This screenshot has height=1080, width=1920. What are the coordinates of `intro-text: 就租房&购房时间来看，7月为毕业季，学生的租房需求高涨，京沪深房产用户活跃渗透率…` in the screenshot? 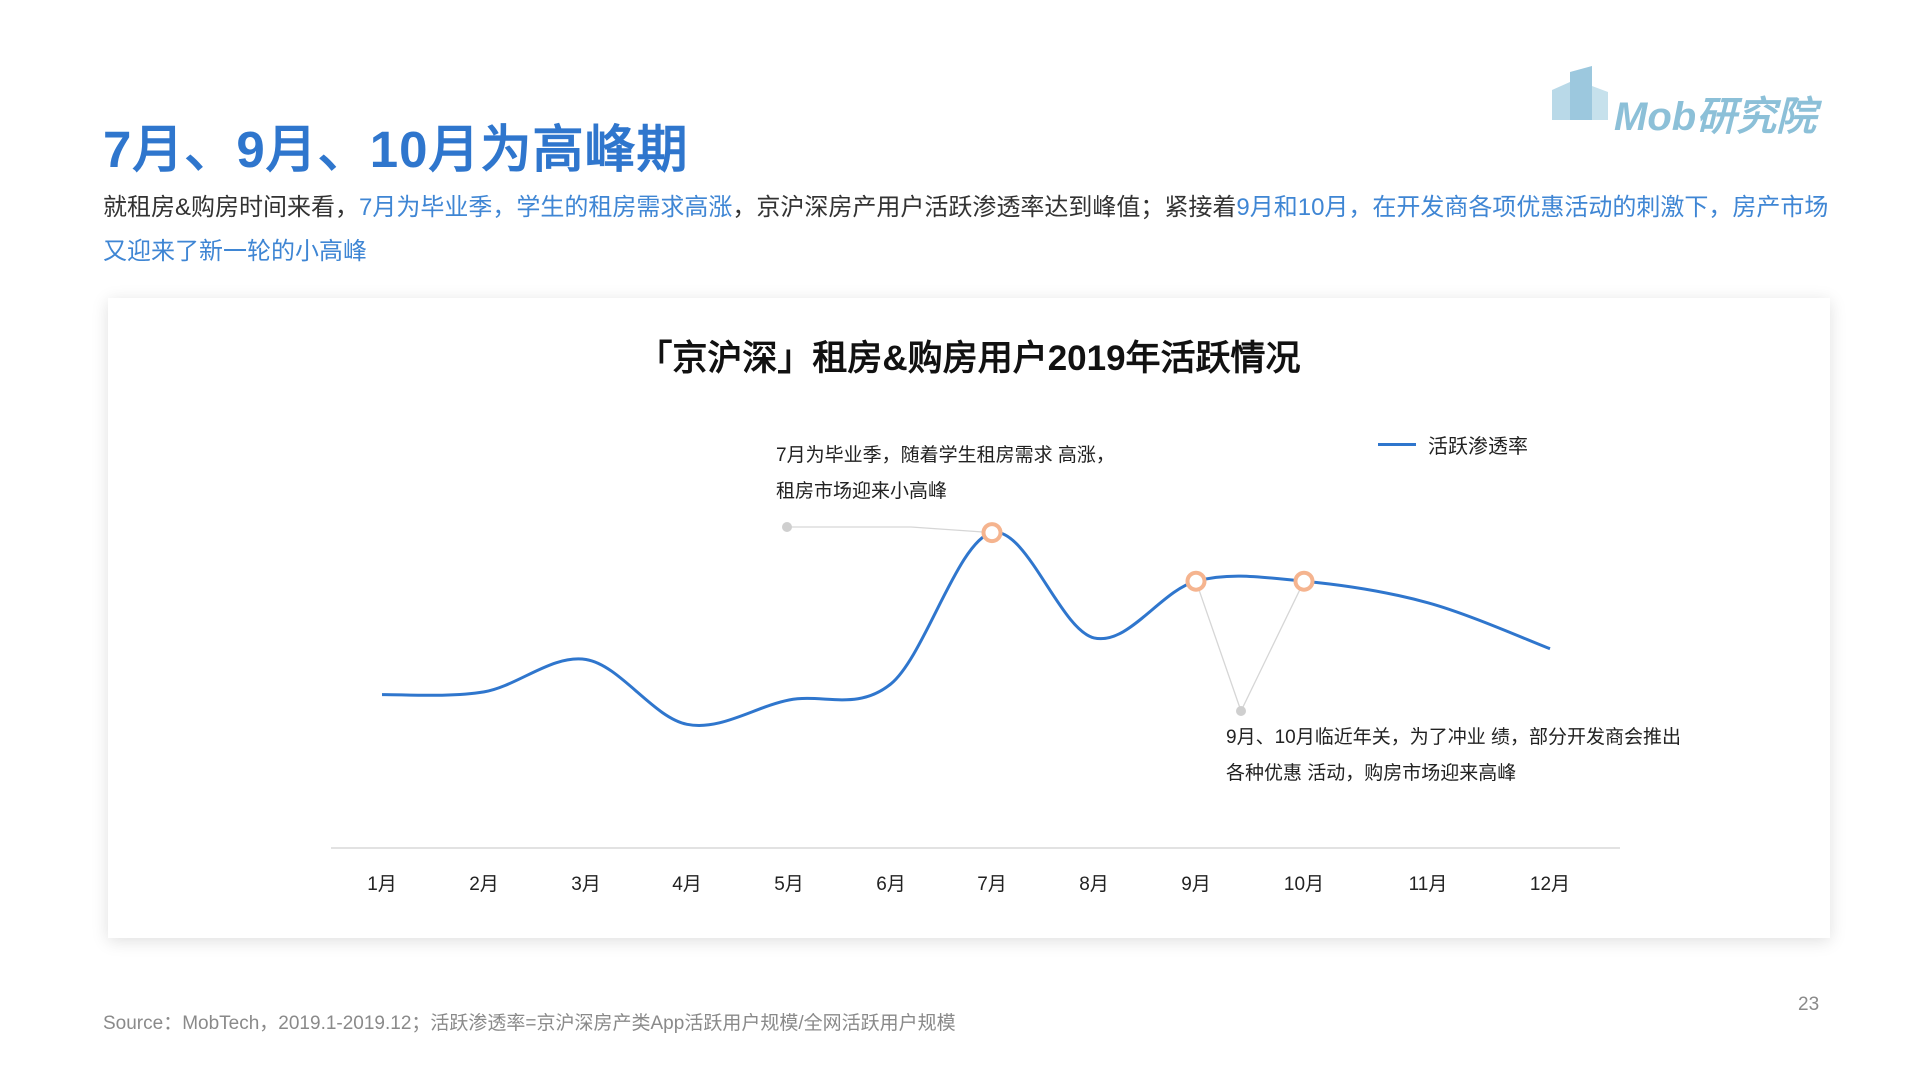 It's located at (968, 230).